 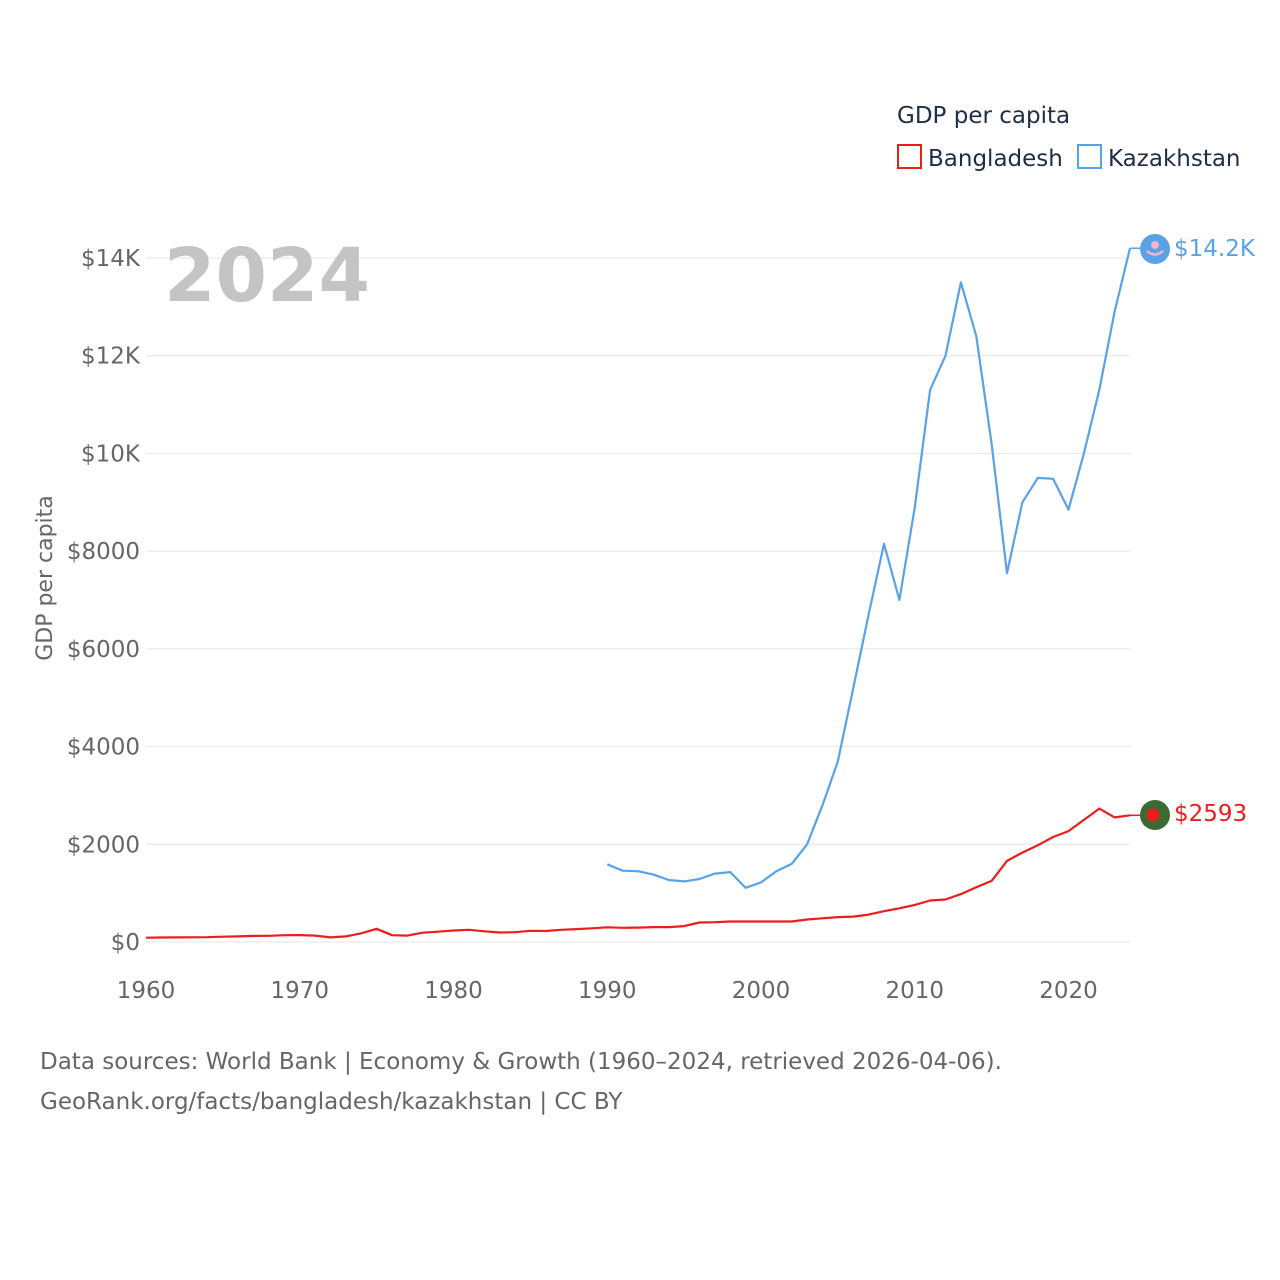 I want to click on x-tick-label: 2020, so click(x=1068, y=991).